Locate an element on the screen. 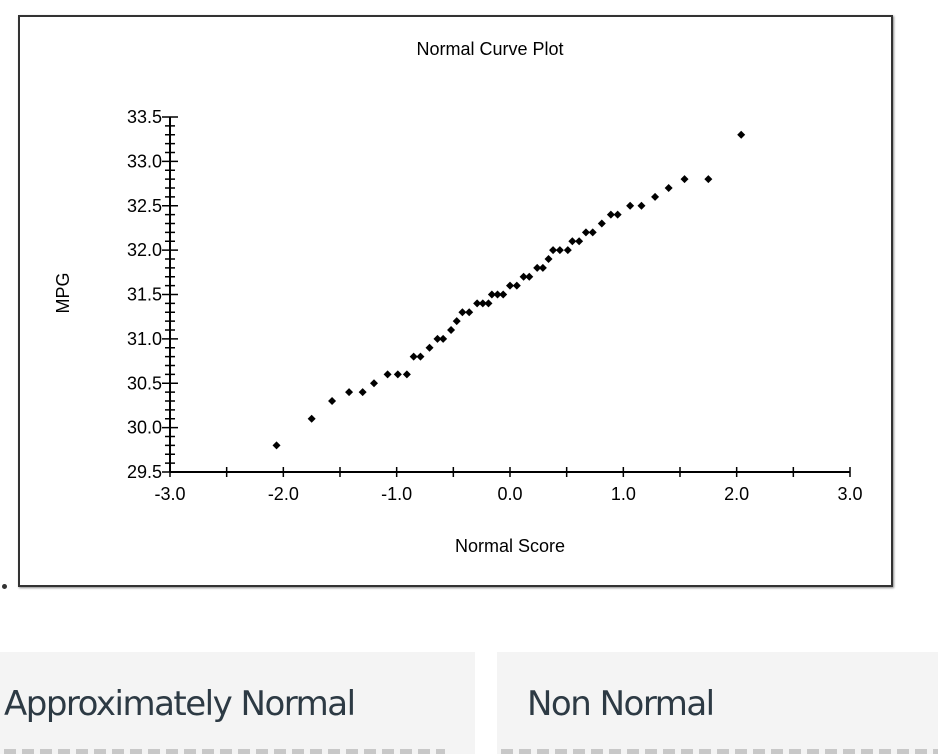  chart-title: Normal Curve Plot is located at coordinates (489, 49).